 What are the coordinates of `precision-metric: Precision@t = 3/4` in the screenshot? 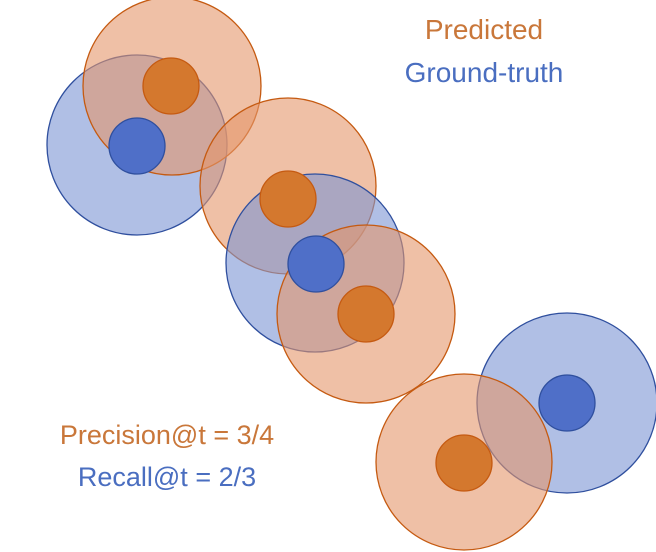 It's located at (167, 435).